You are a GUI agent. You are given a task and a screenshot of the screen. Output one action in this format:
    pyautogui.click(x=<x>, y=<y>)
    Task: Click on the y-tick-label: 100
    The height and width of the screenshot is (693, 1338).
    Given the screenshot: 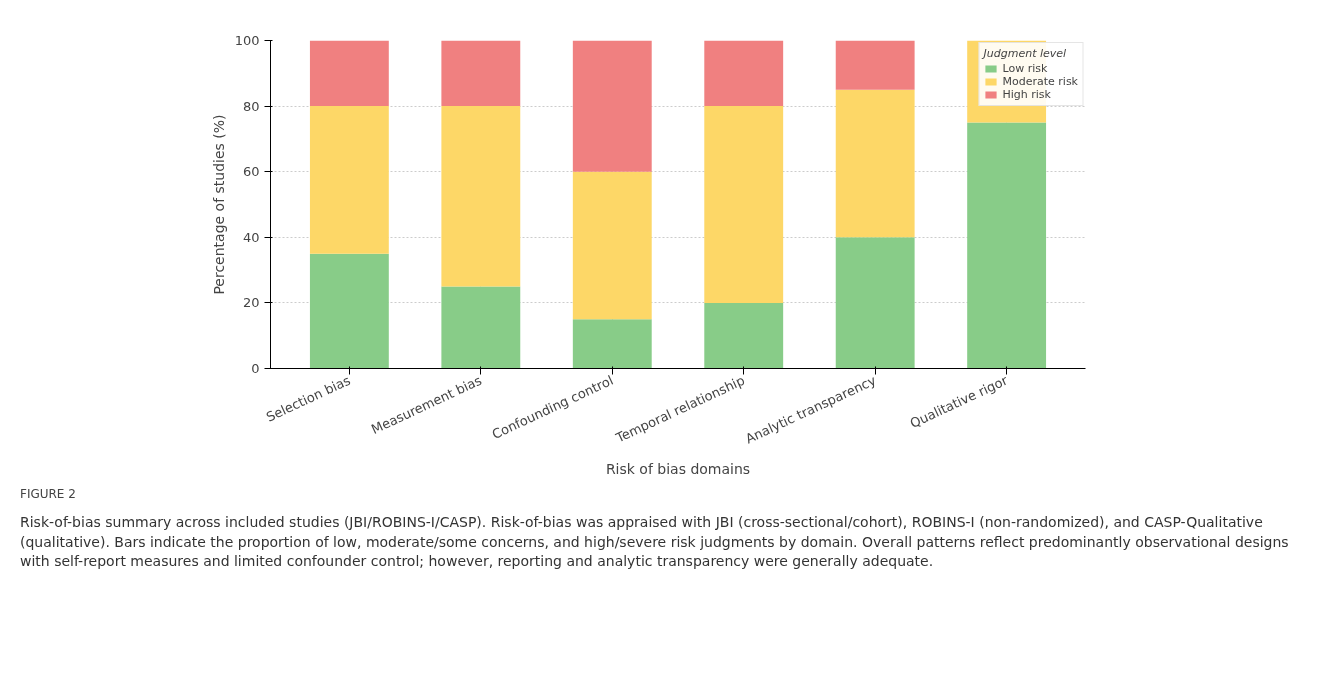 What is the action you would take?
    pyautogui.click(x=247, y=40)
    